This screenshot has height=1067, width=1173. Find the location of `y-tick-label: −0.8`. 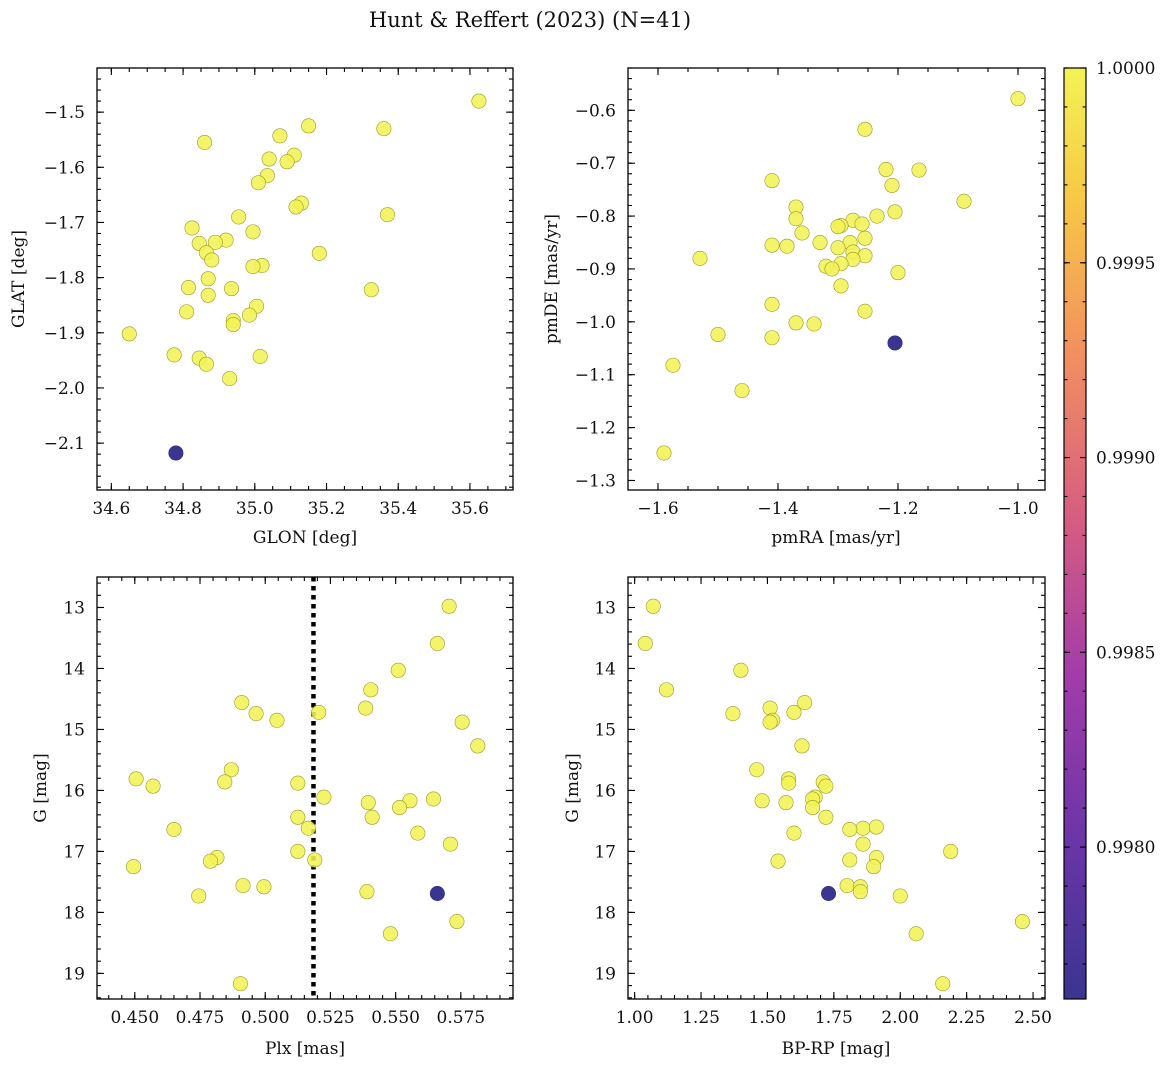

y-tick-label: −0.8 is located at coordinates (595, 217).